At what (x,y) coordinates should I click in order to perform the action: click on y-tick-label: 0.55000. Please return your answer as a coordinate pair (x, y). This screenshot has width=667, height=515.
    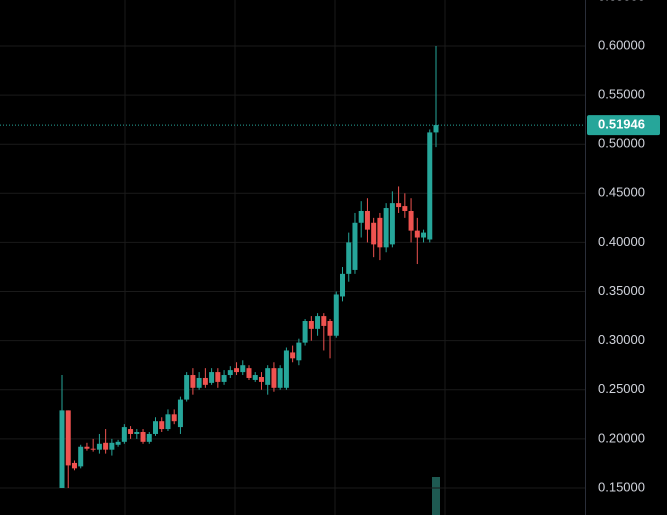
    Looking at the image, I should click on (621, 94).